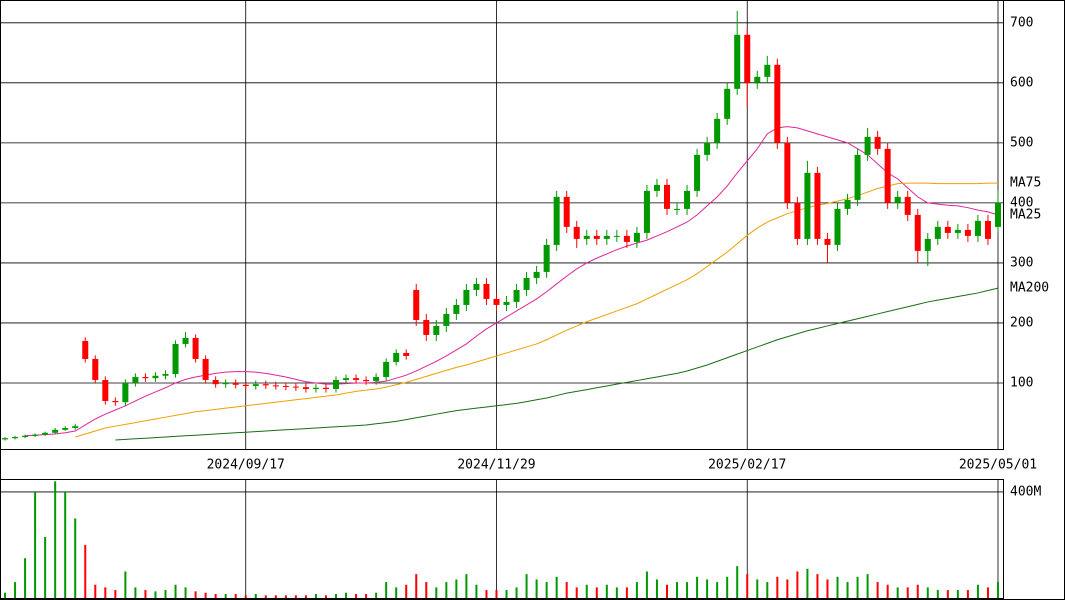  I want to click on y-tick-label: 400, so click(1021, 202).